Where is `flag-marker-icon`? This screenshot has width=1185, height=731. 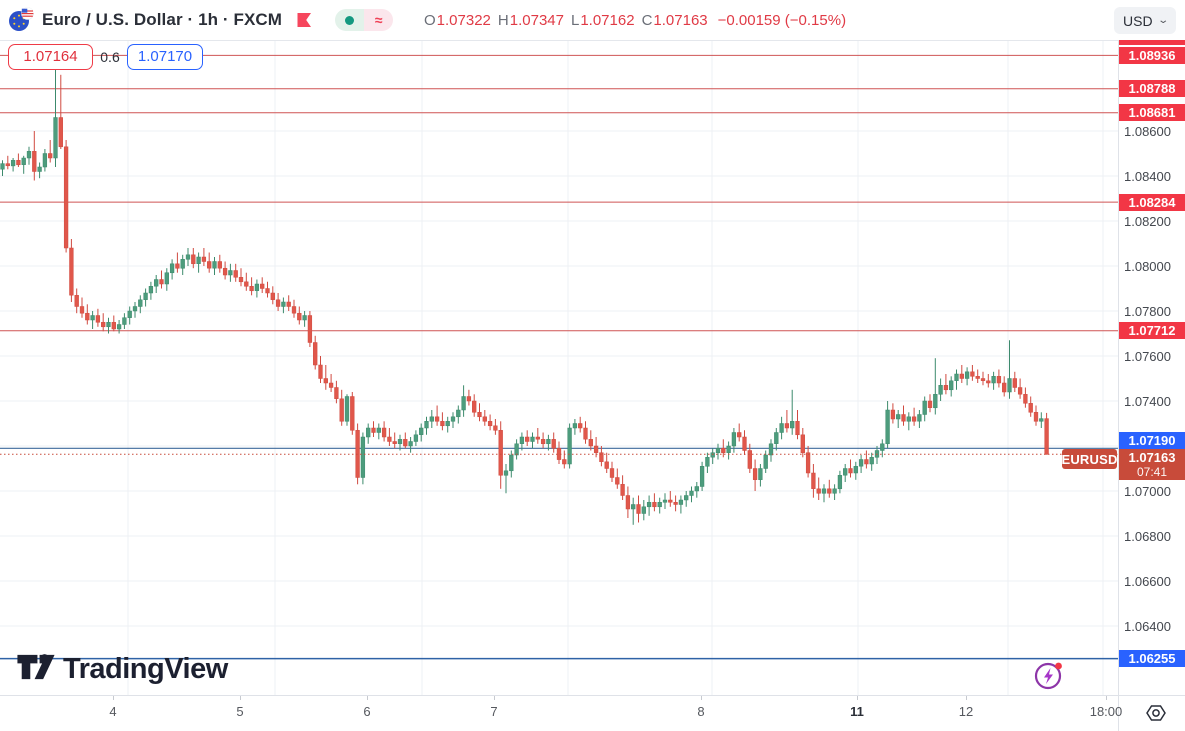
flag-marker-icon is located at coordinates (304, 20).